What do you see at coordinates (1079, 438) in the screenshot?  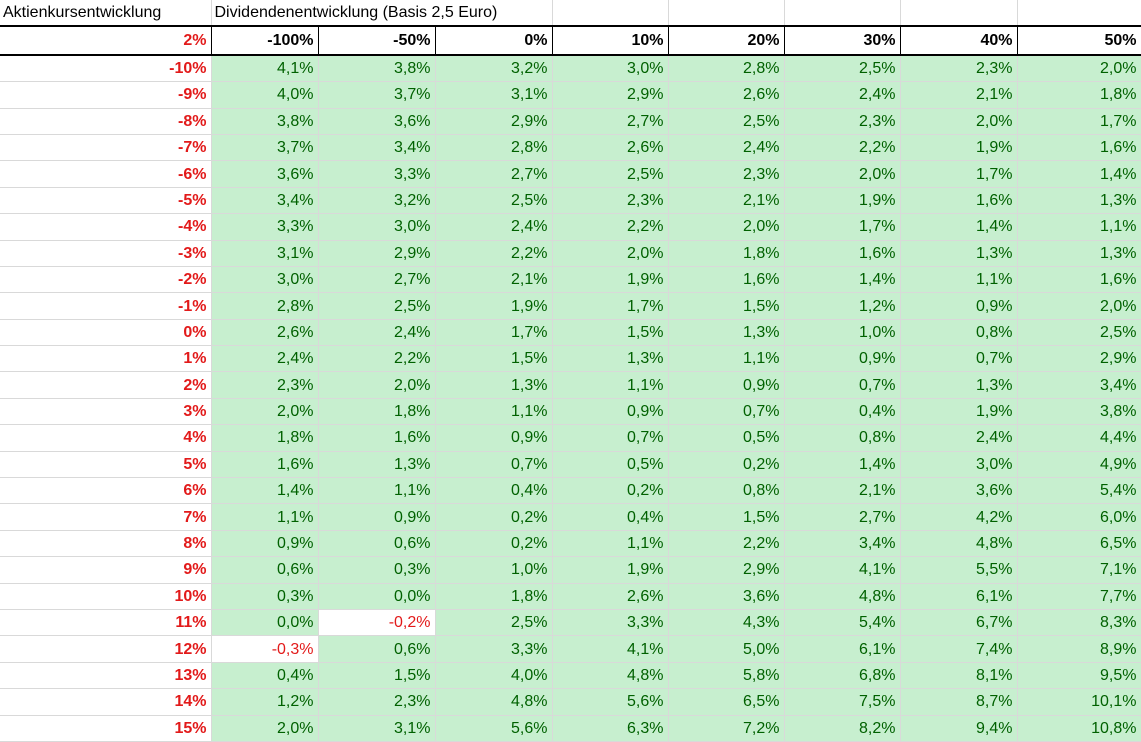 I see `value-cell: 4,4%` at bounding box center [1079, 438].